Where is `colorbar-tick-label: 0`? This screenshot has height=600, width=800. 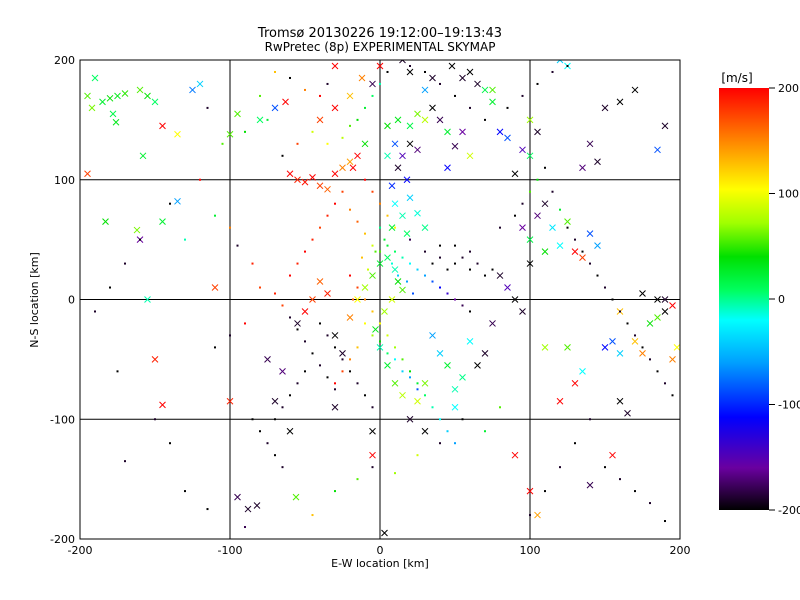
colorbar-tick-label: 0 is located at coordinates (781, 299).